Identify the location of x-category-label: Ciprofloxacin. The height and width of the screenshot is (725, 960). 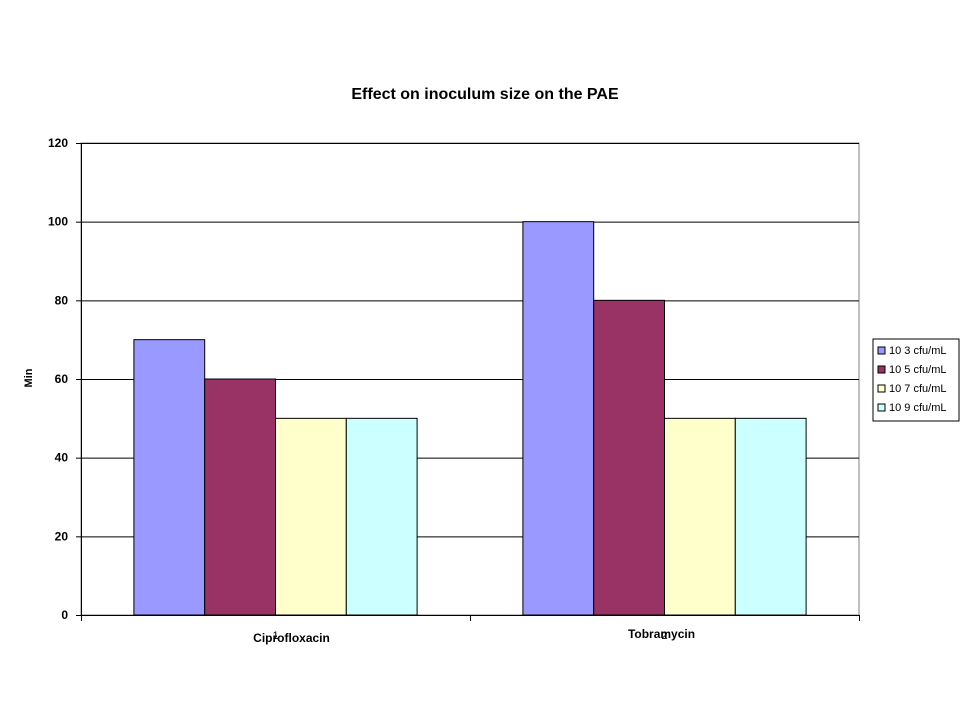
(291, 638).